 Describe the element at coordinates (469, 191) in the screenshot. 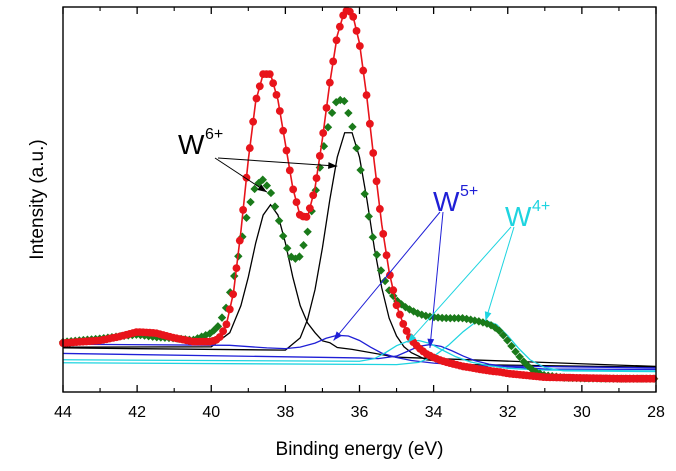

I see `annotation-w5-sup: 5+` at that location.